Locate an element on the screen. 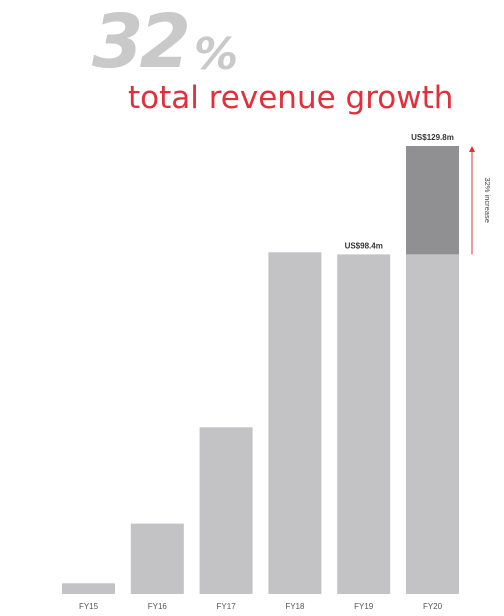  bar-fy15 is located at coordinates (88, 588).